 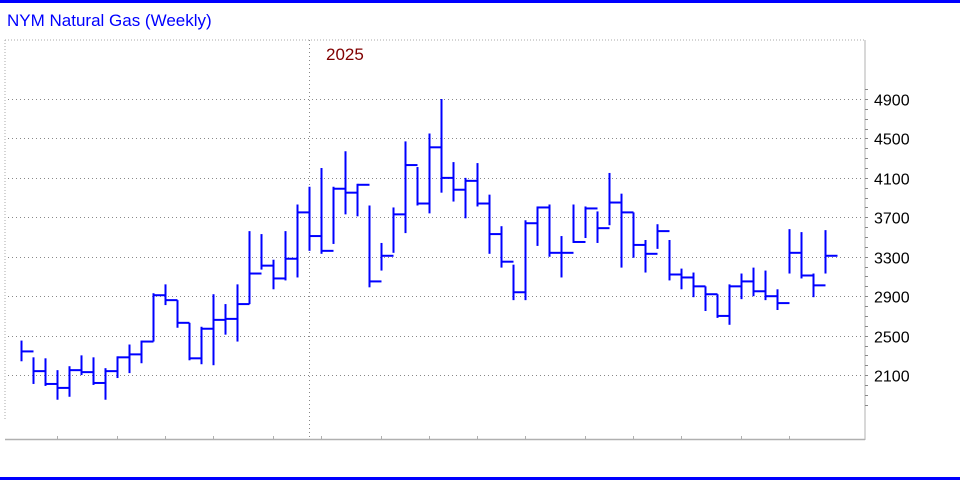 I want to click on y-tick-label: 2500, so click(x=892, y=338).